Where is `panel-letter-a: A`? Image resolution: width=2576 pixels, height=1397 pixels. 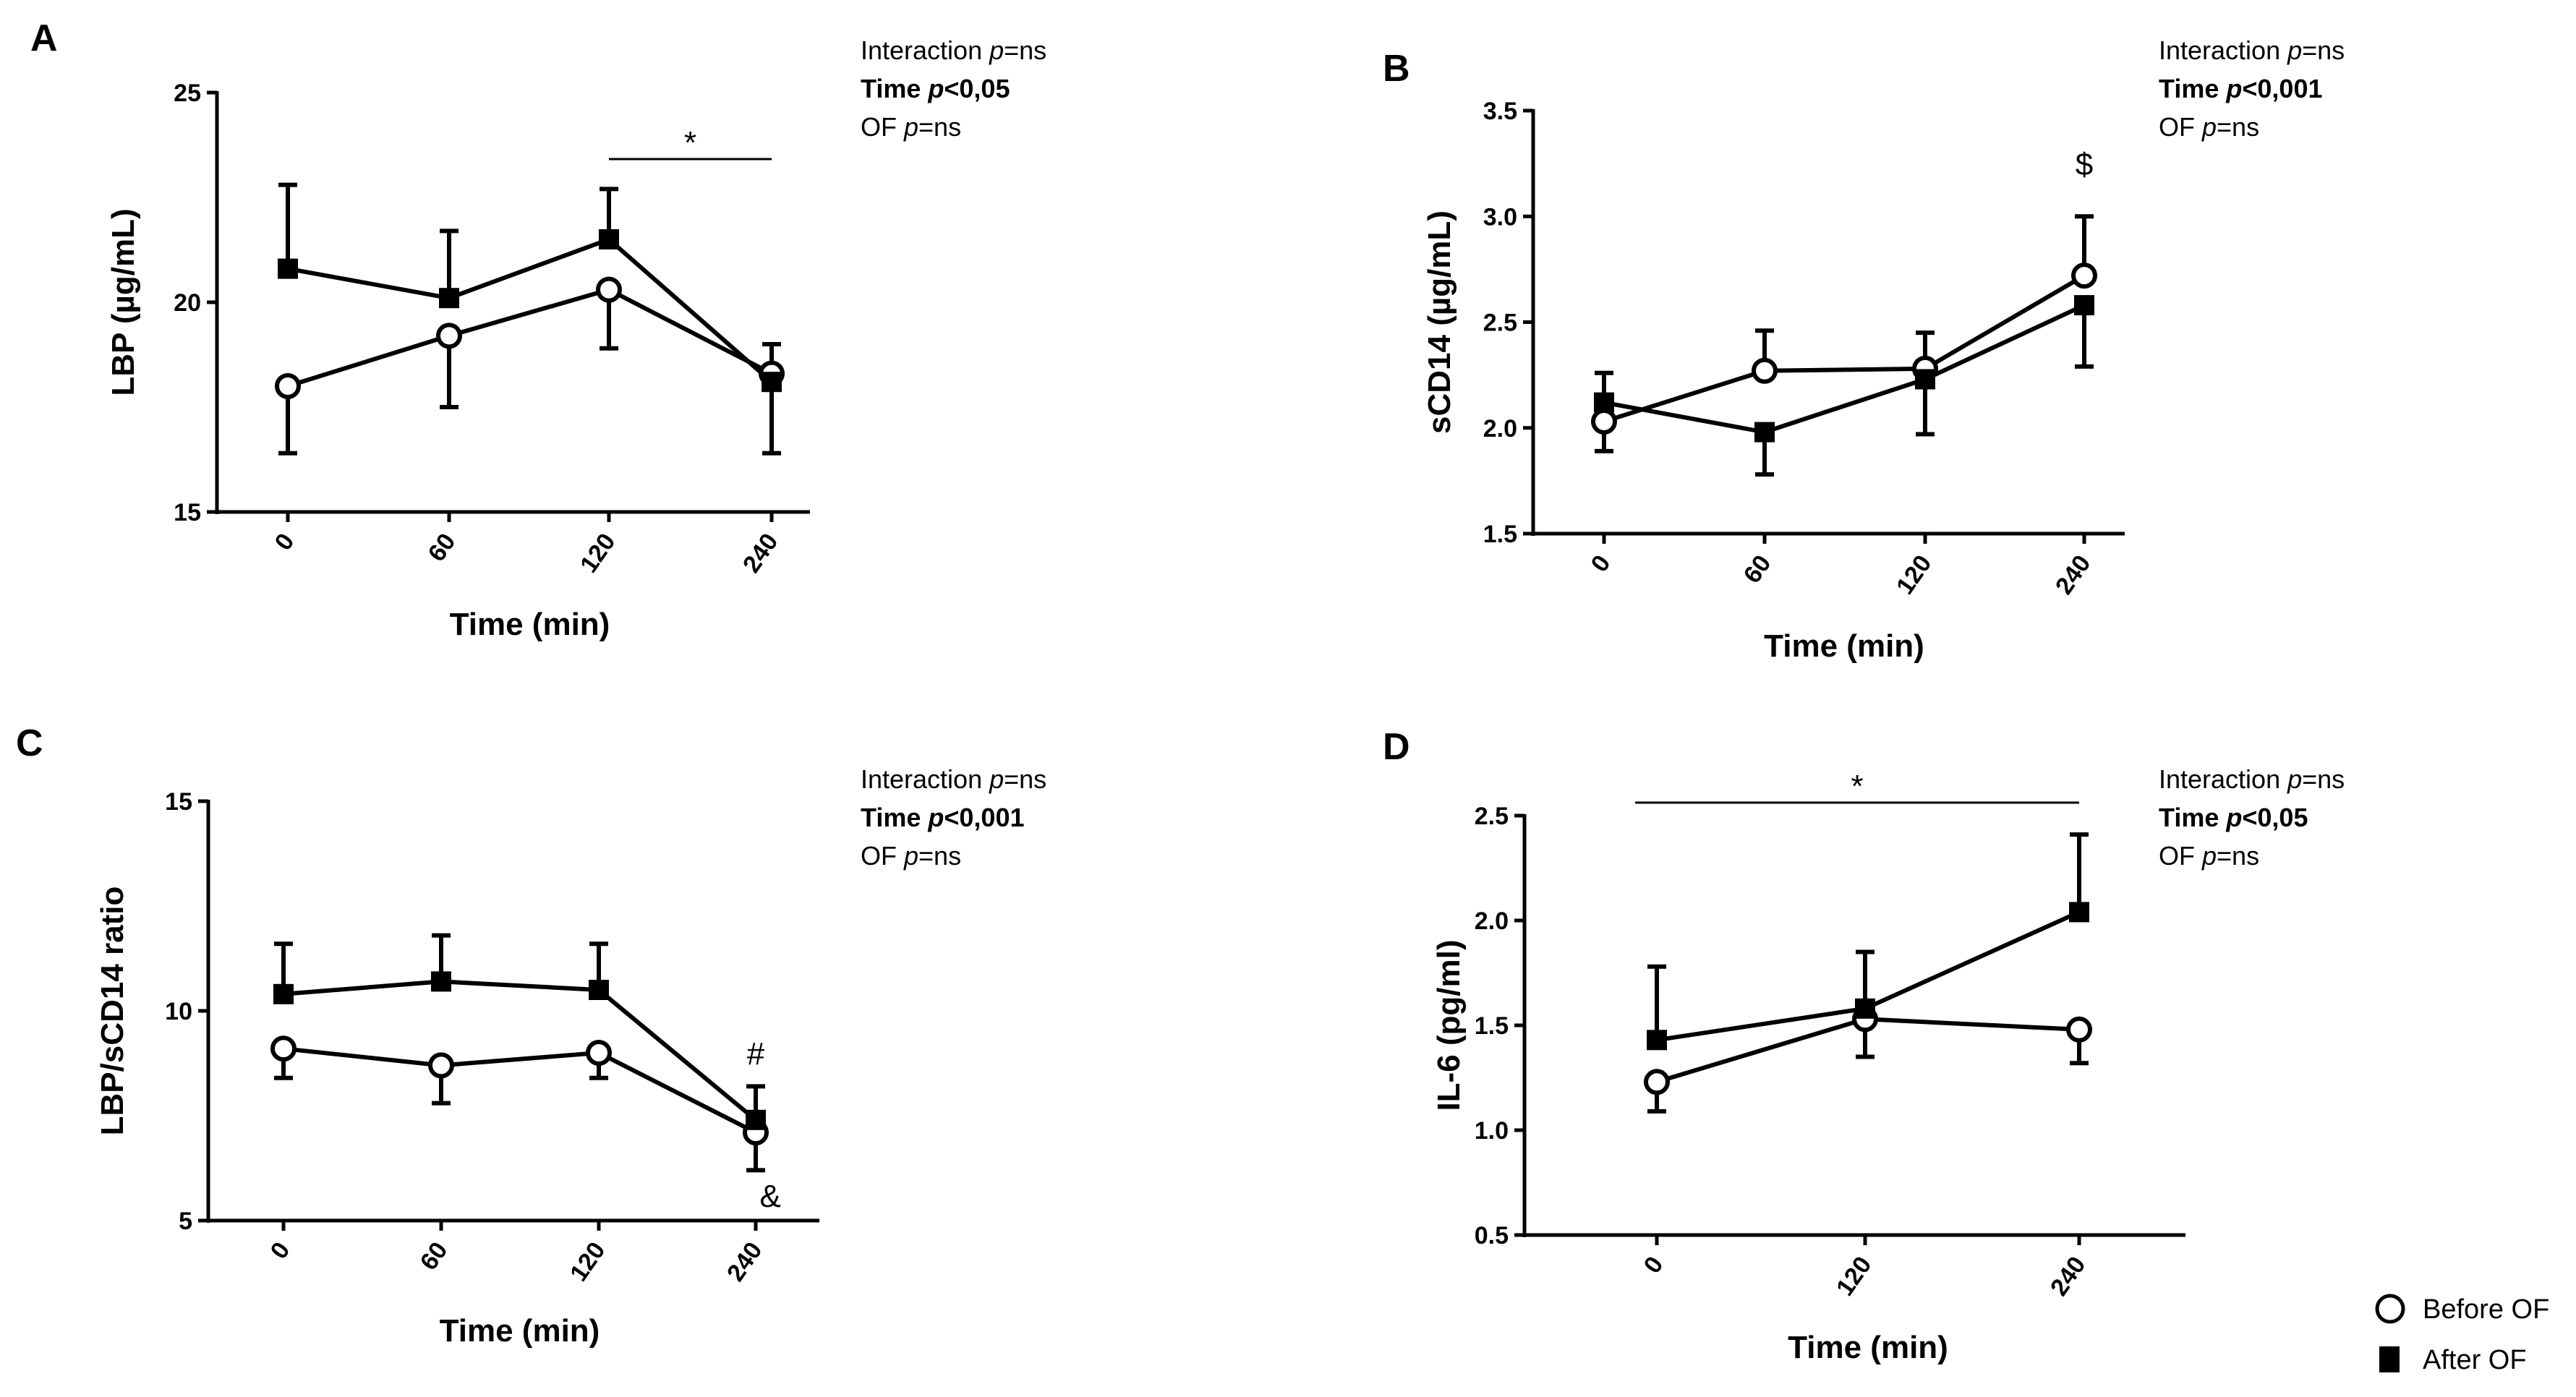 panel-letter-a: A is located at coordinates (44, 38).